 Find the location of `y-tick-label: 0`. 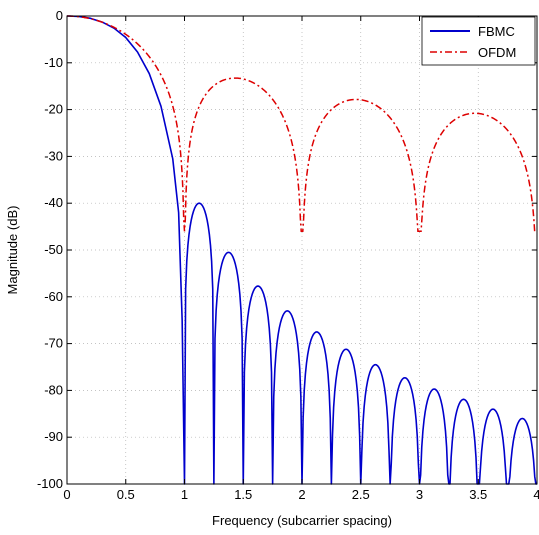

y-tick-label: 0 is located at coordinates (59, 15).